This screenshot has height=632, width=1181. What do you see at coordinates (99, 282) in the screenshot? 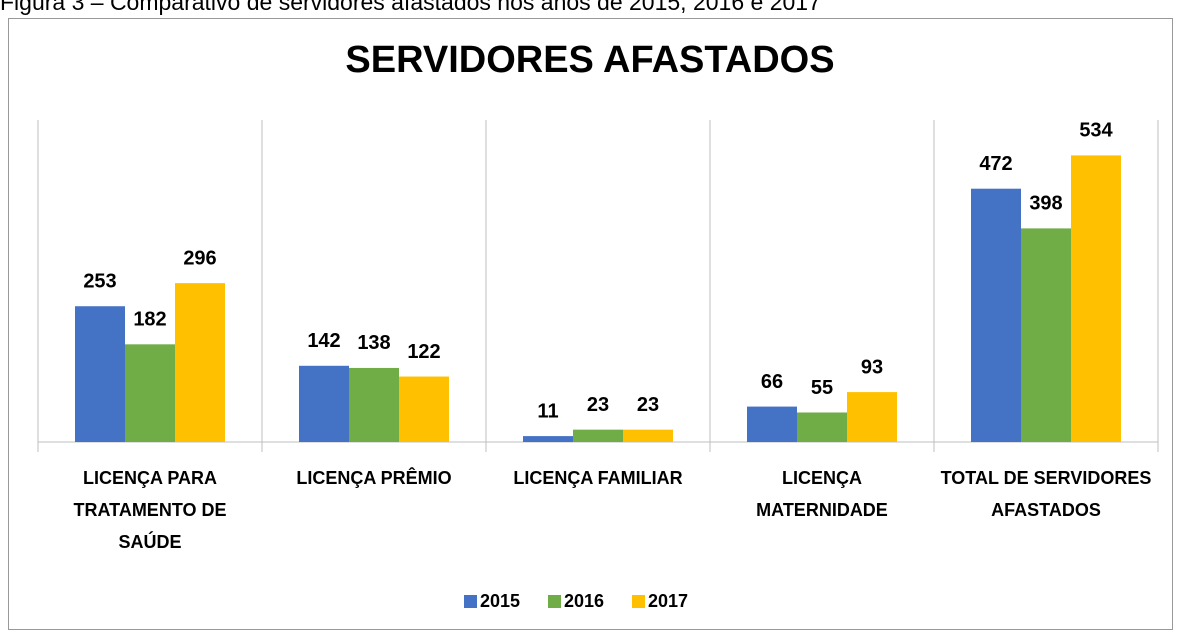
I see `data-label: 253` at bounding box center [99, 282].